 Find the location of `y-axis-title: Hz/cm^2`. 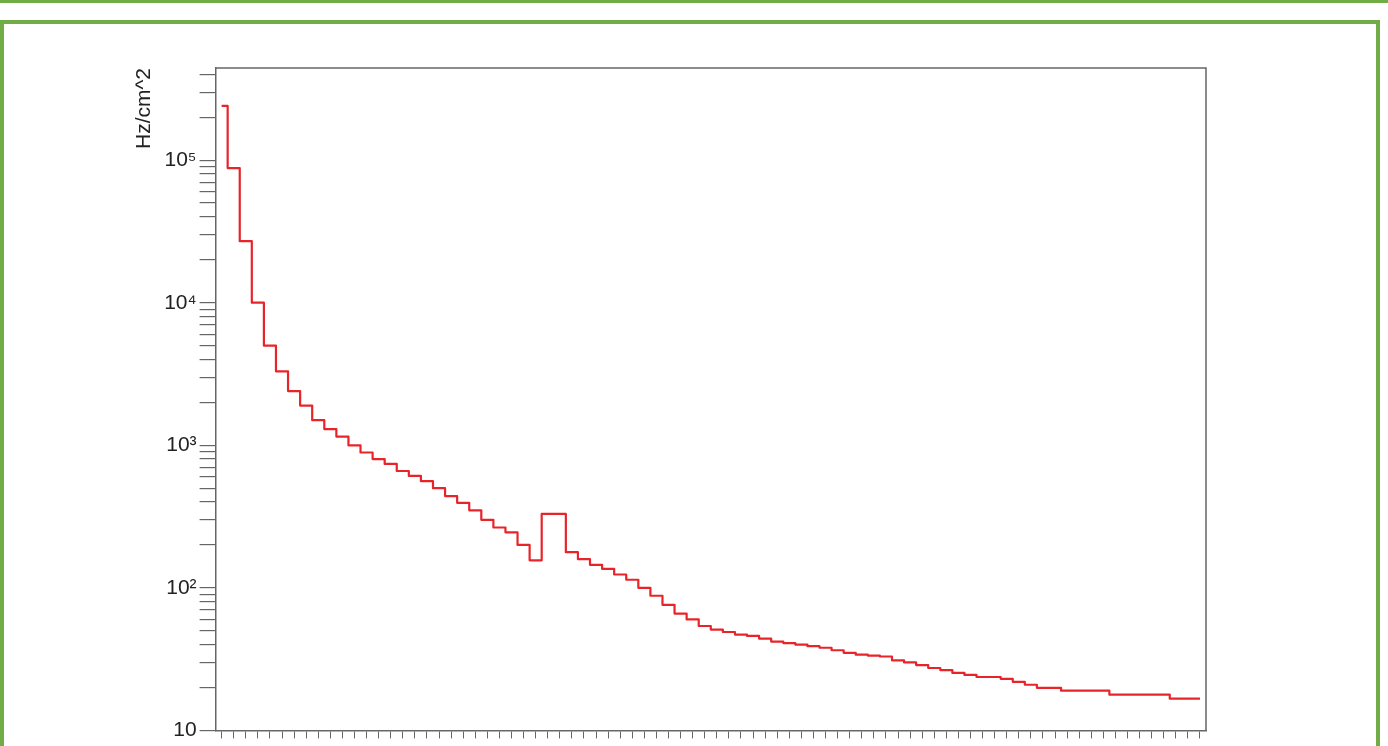

y-axis-title: Hz/cm^2 is located at coordinates (143, 109).